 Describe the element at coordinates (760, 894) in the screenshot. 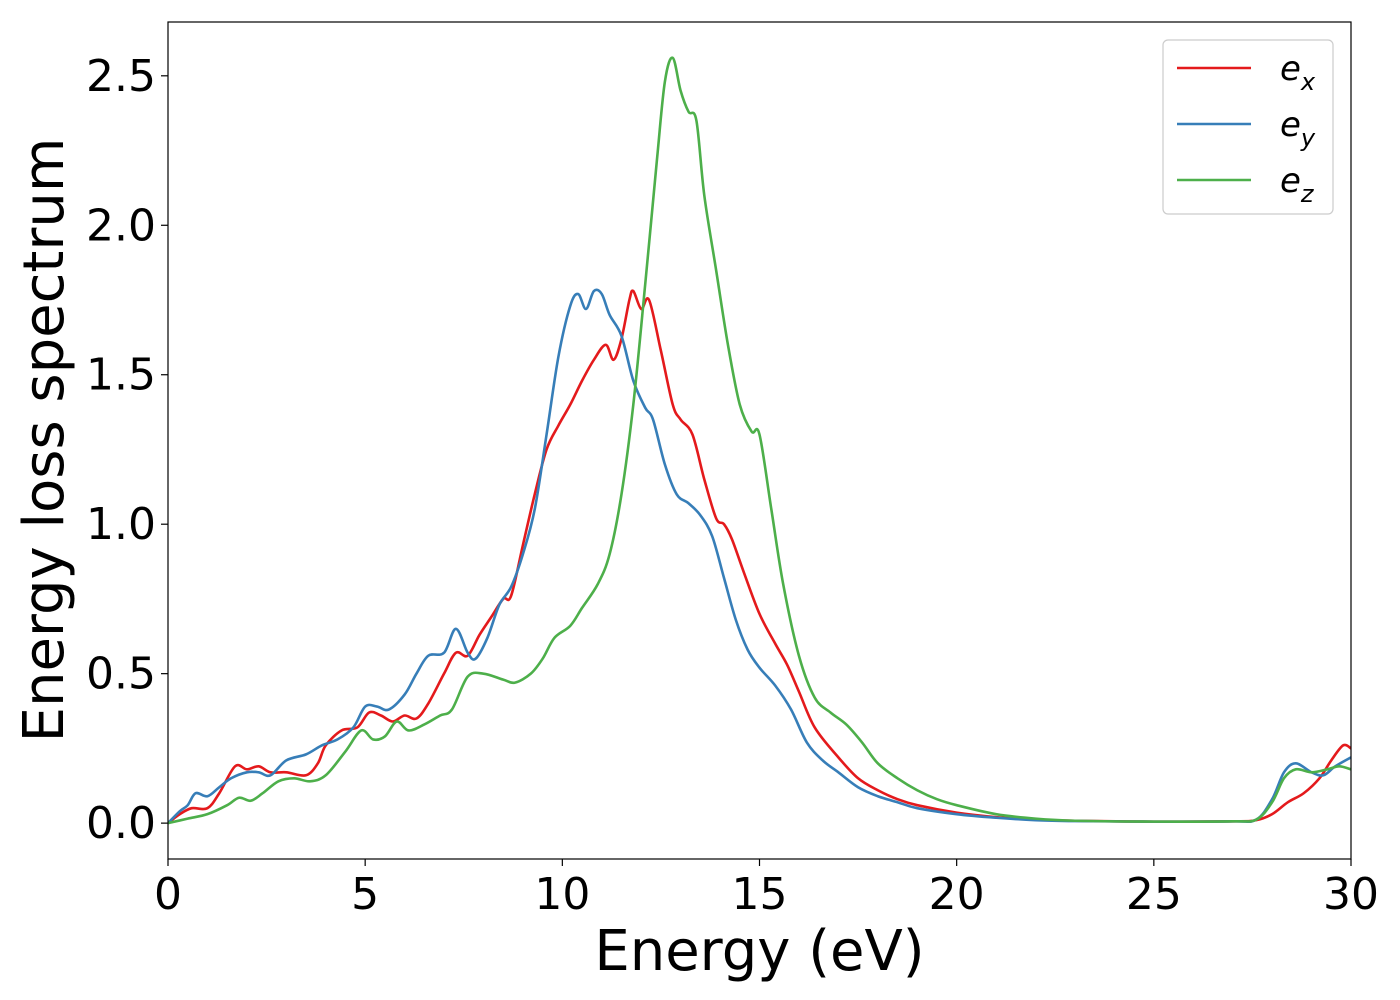

I see `x-tick-label: 15` at that location.